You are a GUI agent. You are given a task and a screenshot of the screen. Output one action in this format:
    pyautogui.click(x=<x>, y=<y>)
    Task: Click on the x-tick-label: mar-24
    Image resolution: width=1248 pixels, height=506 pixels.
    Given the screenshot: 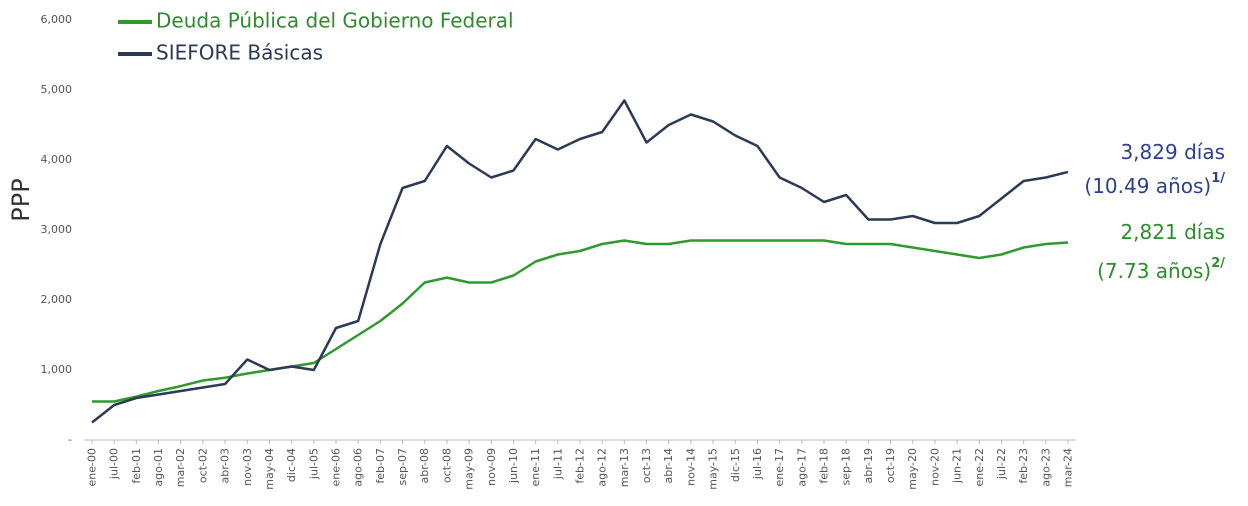 What is the action you would take?
    pyautogui.click(x=1068, y=467)
    